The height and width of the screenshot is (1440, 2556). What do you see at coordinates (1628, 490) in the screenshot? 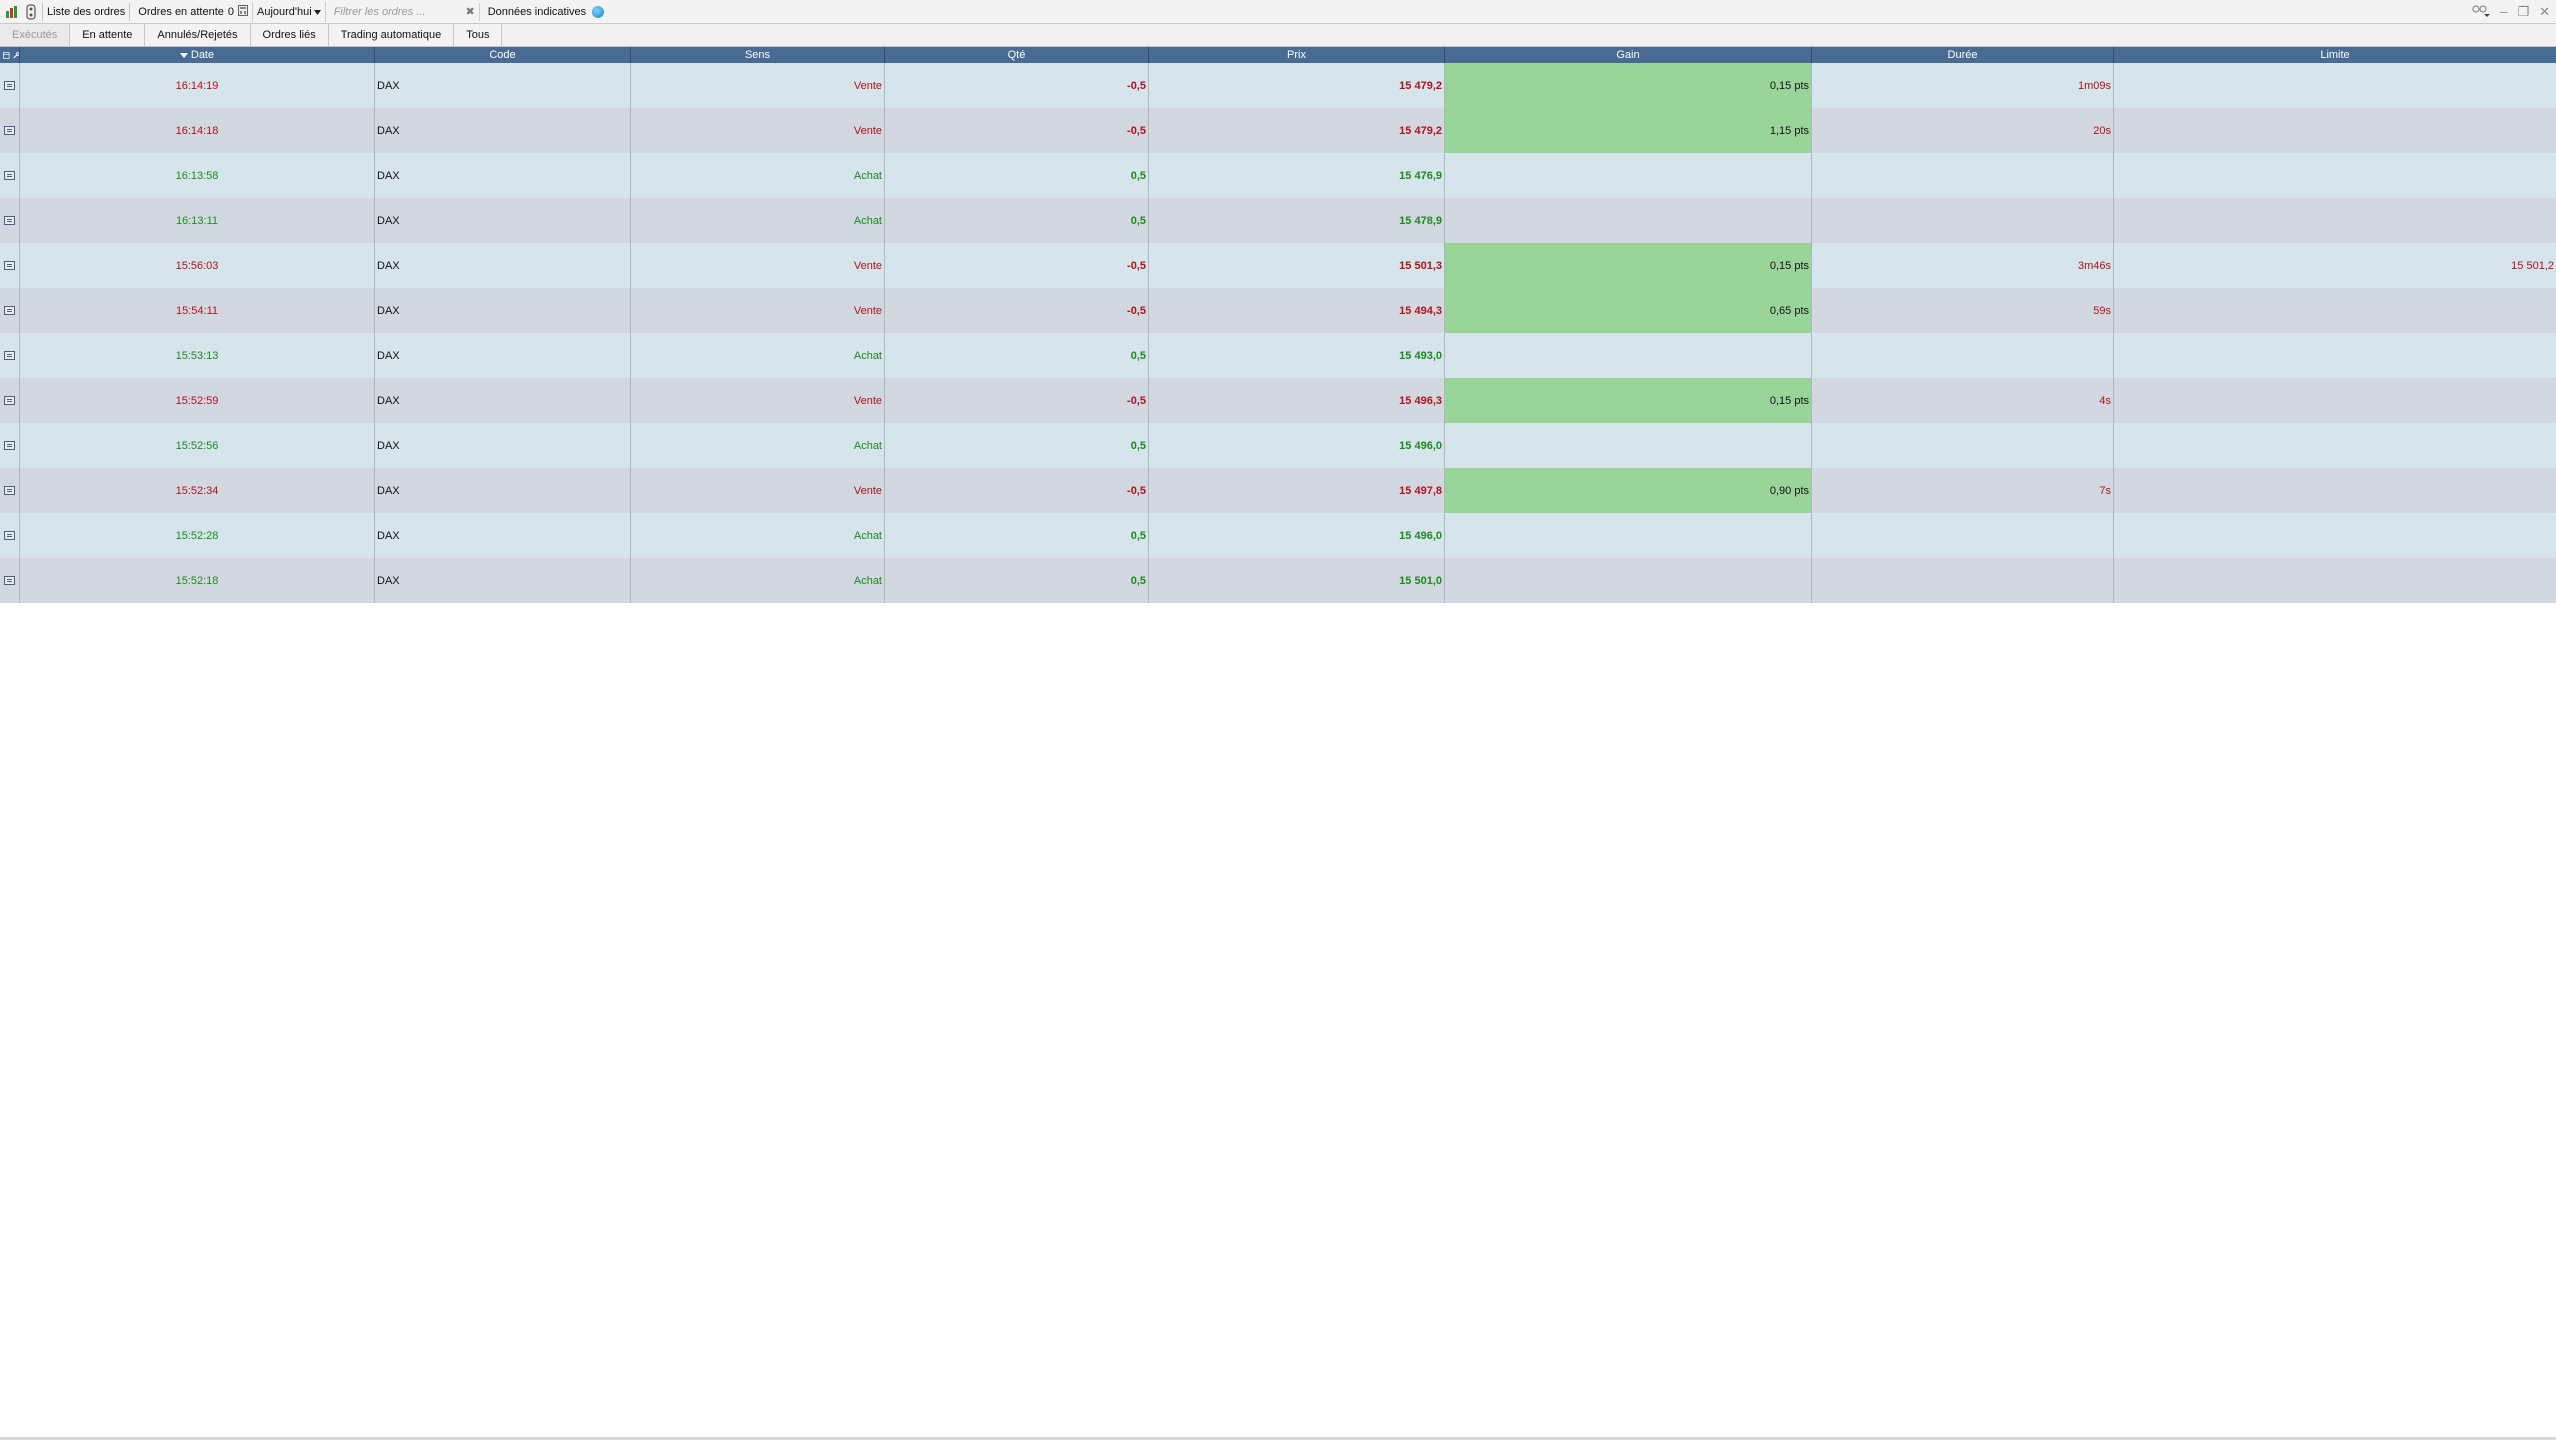
I see `cell-gain: 0,90 pts` at bounding box center [1628, 490].